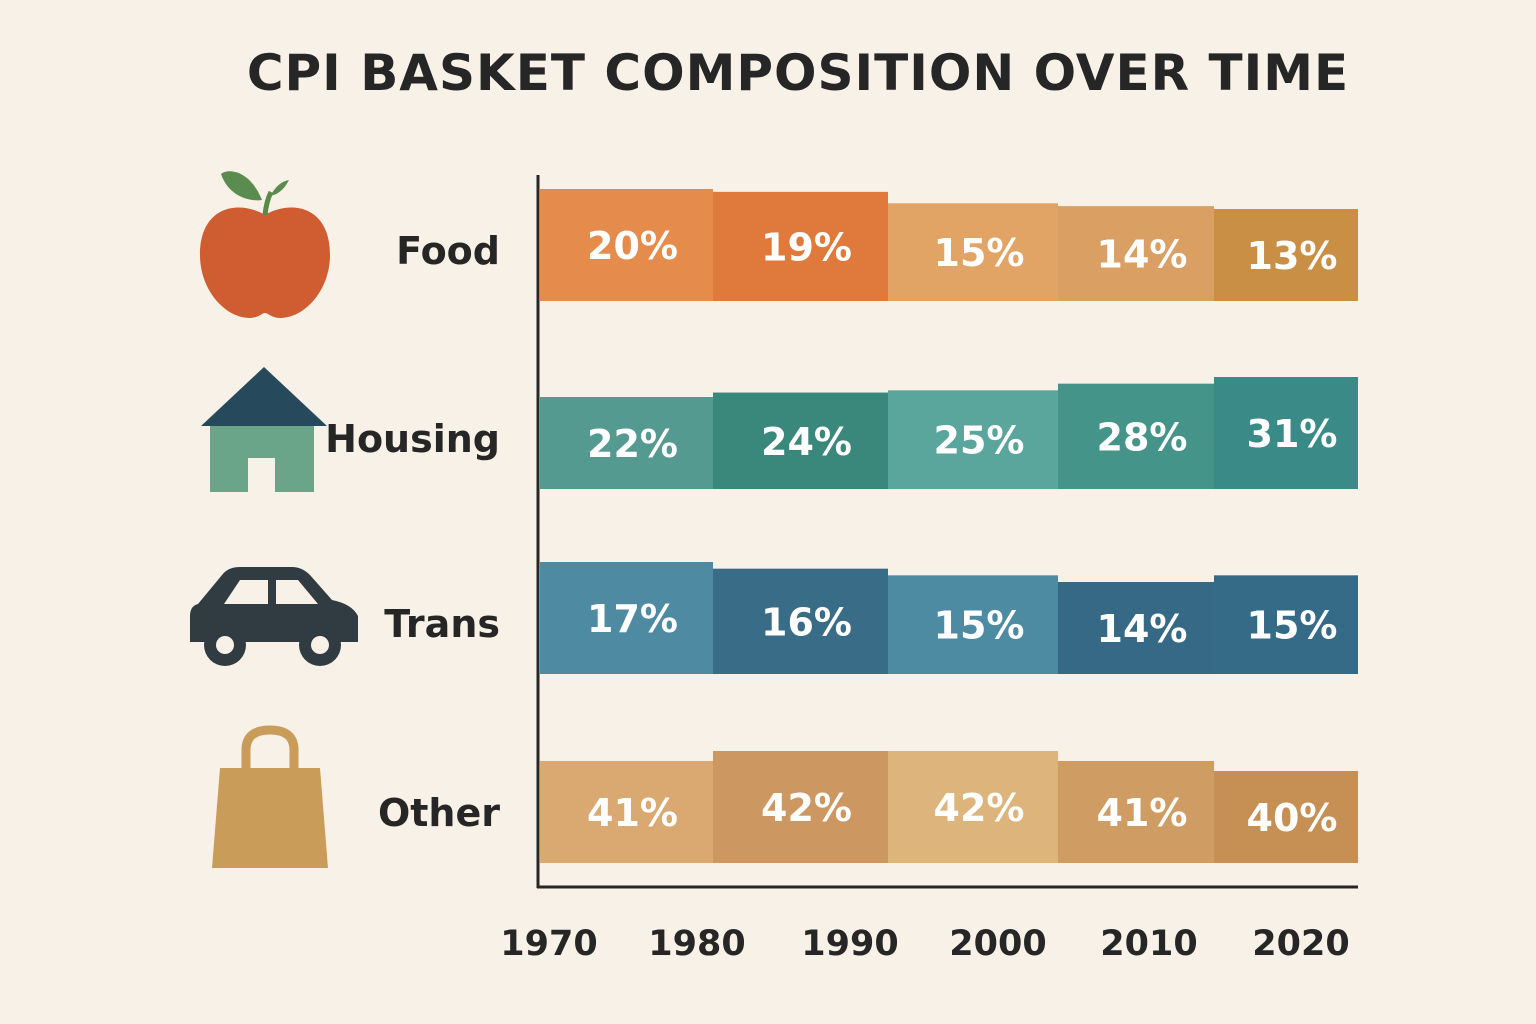  Describe the element at coordinates (696, 944) in the screenshot. I see `x-tick-label: 1980` at that location.